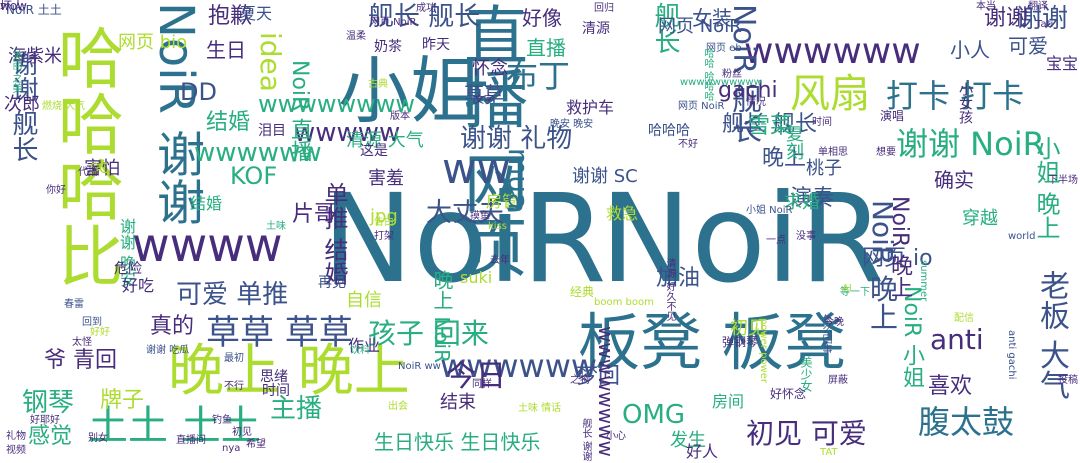 This screenshot has height=463, width=1080. Describe the element at coordinates (605, 176) in the screenshot. I see `word-cloud-term: 谢谢 SC` at that location.